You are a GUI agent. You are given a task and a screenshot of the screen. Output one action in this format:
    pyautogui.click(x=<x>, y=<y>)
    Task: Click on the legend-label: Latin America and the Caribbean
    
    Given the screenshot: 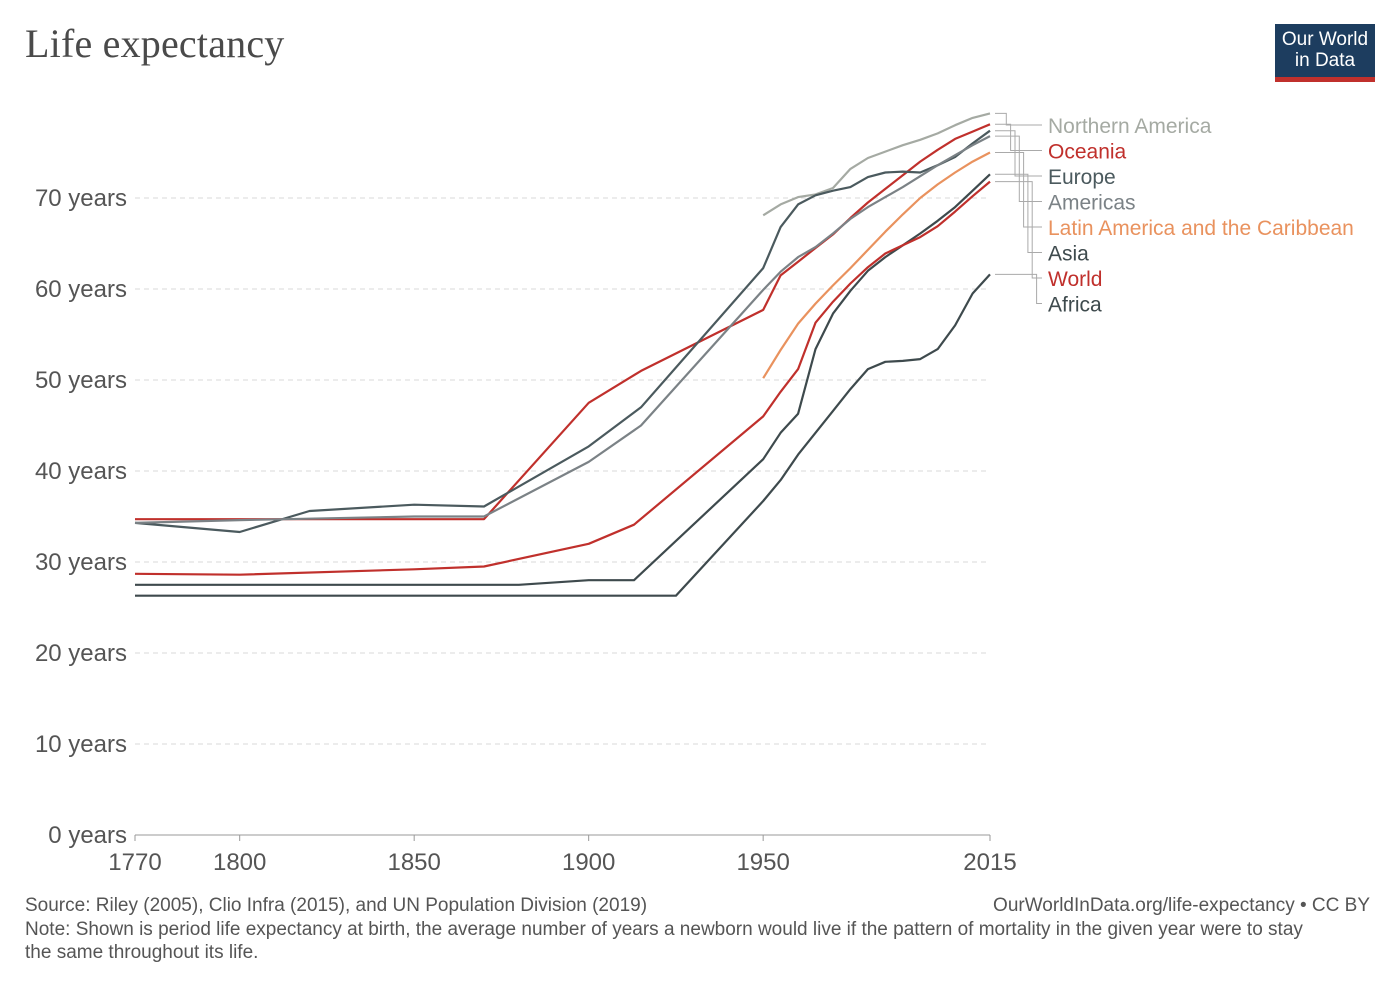 What is the action you would take?
    pyautogui.click(x=1201, y=228)
    